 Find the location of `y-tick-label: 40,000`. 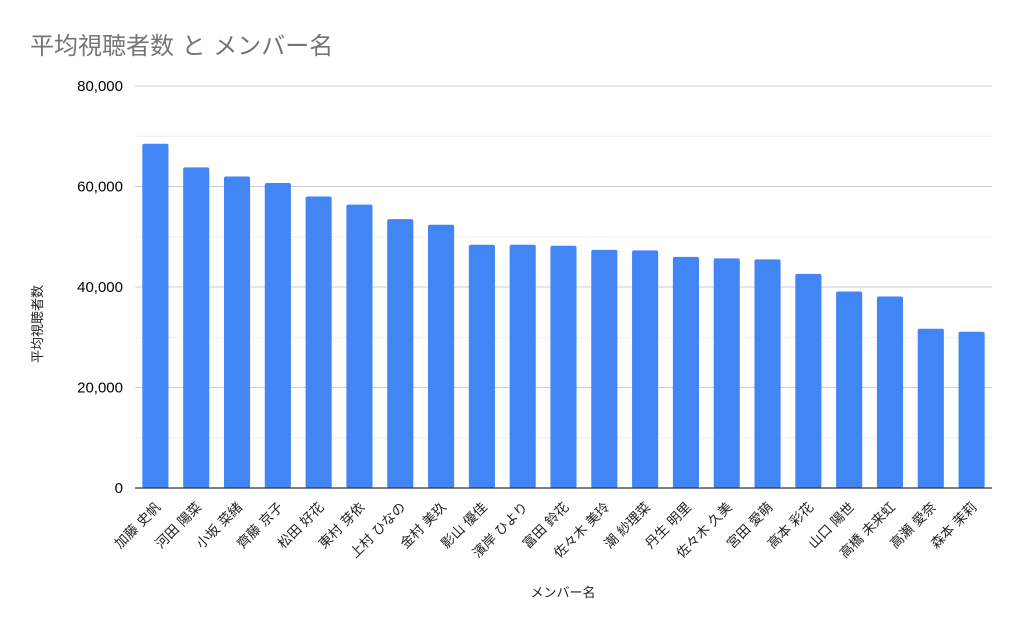

y-tick-label: 40,000 is located at coordinates (100, 287).